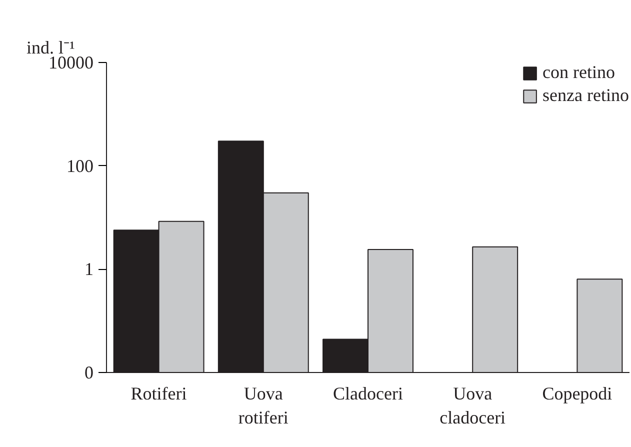 This screenshot has width=631, height=447. What do you see at coordinates (80, 166) in the screenshot?
I see `y-tick-label: 100` at bounding box center [80, 166].